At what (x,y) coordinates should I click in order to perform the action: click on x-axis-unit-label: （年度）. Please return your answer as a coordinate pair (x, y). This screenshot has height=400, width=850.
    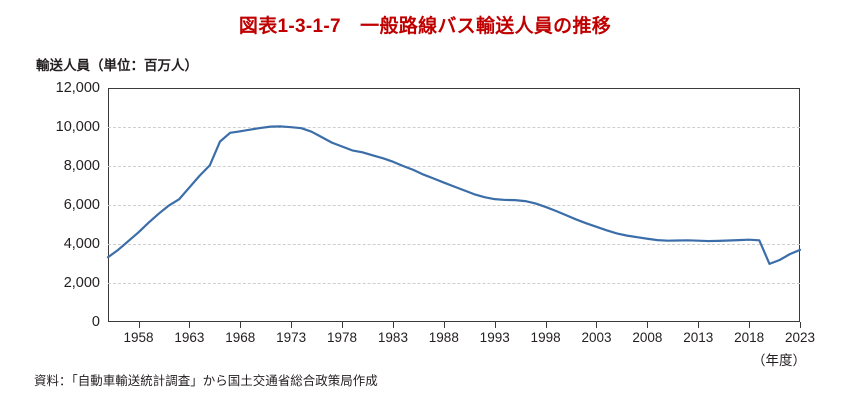
    Looking at the image, I should click on (779, 360).